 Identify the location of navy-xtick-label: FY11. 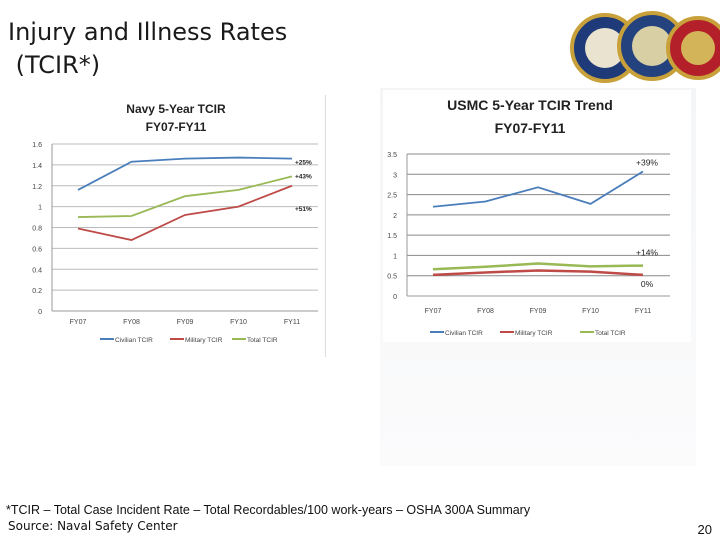
(292, 322).